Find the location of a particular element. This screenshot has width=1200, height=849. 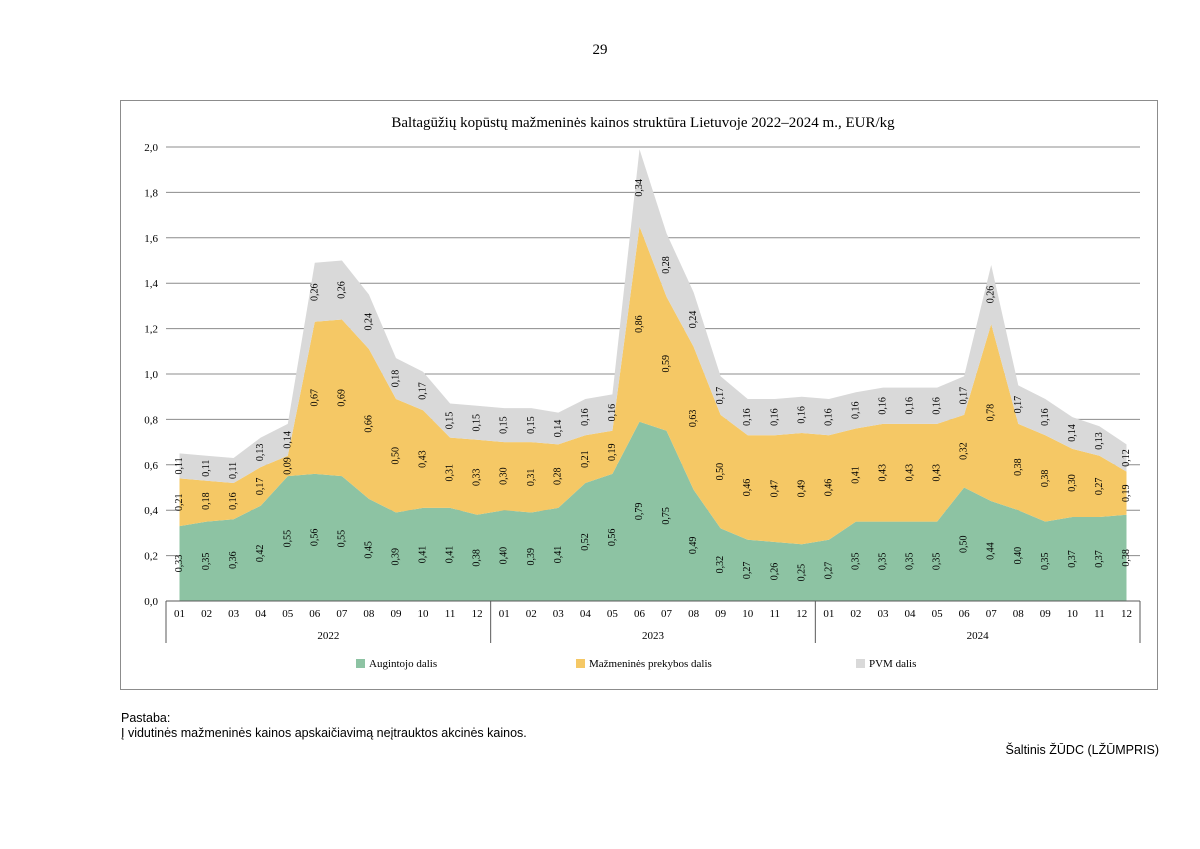

data-label: 0,33 is located at coordinates (179, 564).